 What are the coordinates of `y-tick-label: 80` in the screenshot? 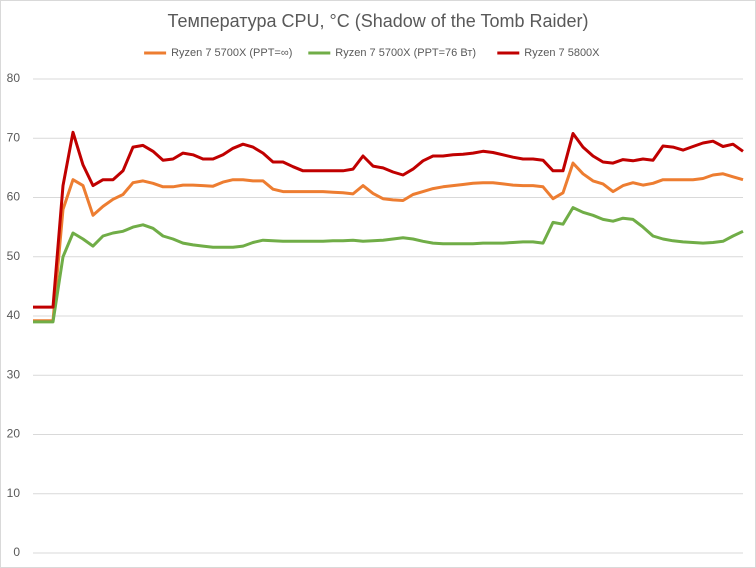 It's located at (14, 78).